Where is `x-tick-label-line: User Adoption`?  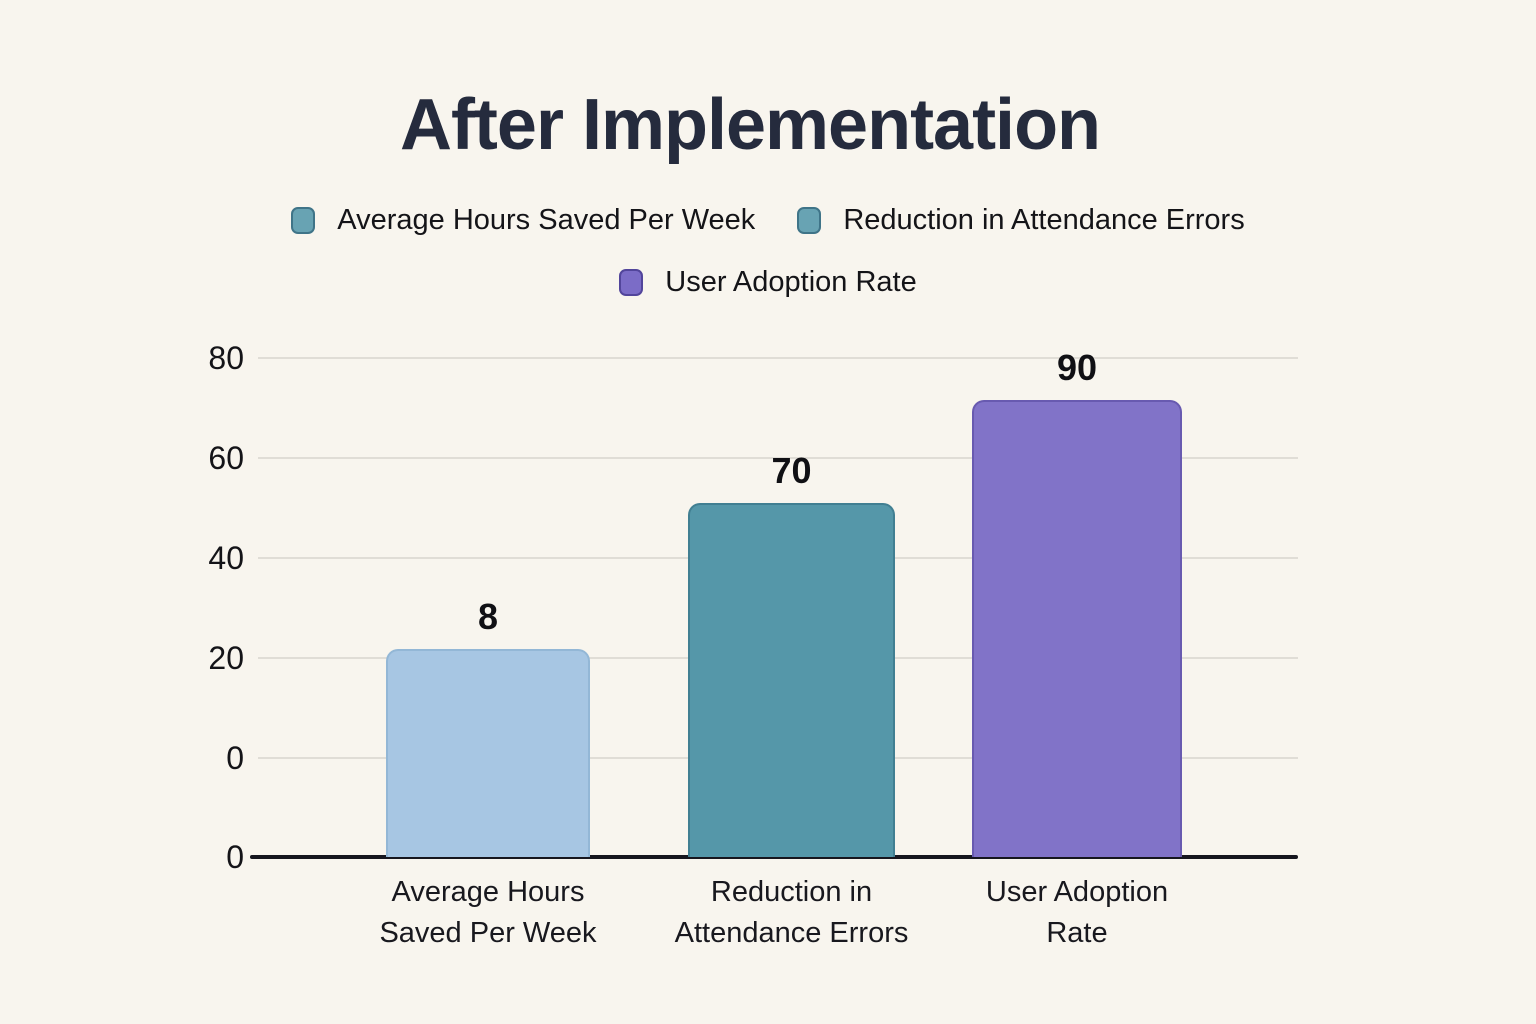 x-tick-label-line: User Adoption is located at coordinates (1077, 892).